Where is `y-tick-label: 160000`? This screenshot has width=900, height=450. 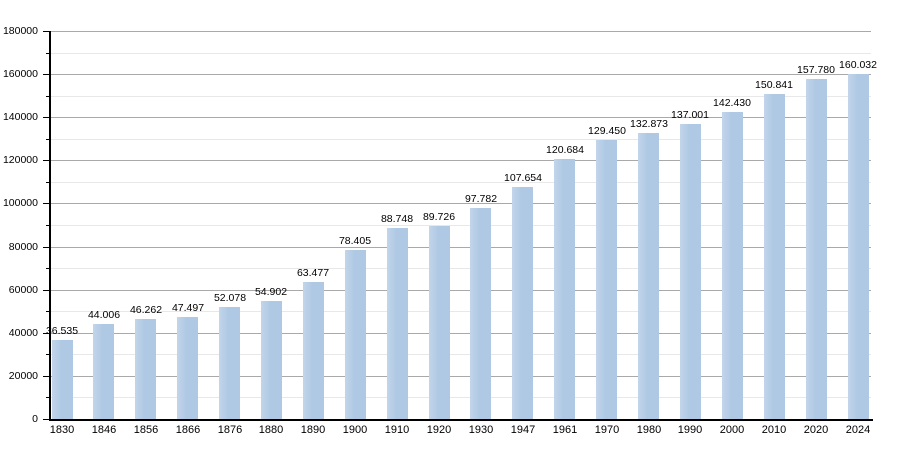
y-tick-label: 160000 is located at coordinates (20, 74).